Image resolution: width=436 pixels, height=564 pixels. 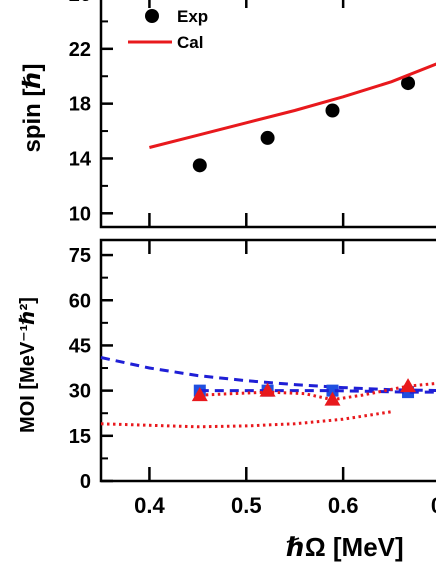 I want to click on y-tick-label: 0, so click(x=85, y=482).